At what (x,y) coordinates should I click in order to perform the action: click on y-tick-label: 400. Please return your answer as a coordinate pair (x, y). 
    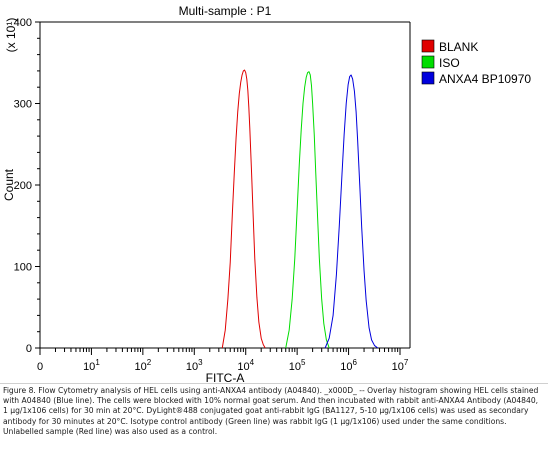
    Looking at the image, I should click on (23, 23).